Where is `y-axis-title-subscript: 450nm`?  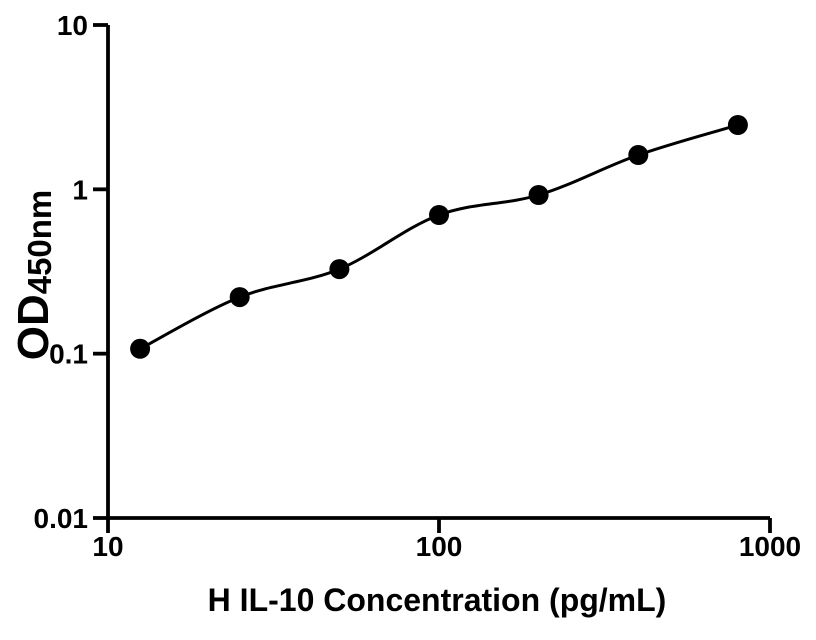 y-axis-title-subscript: 450nm is located at coordinates (39, 242).